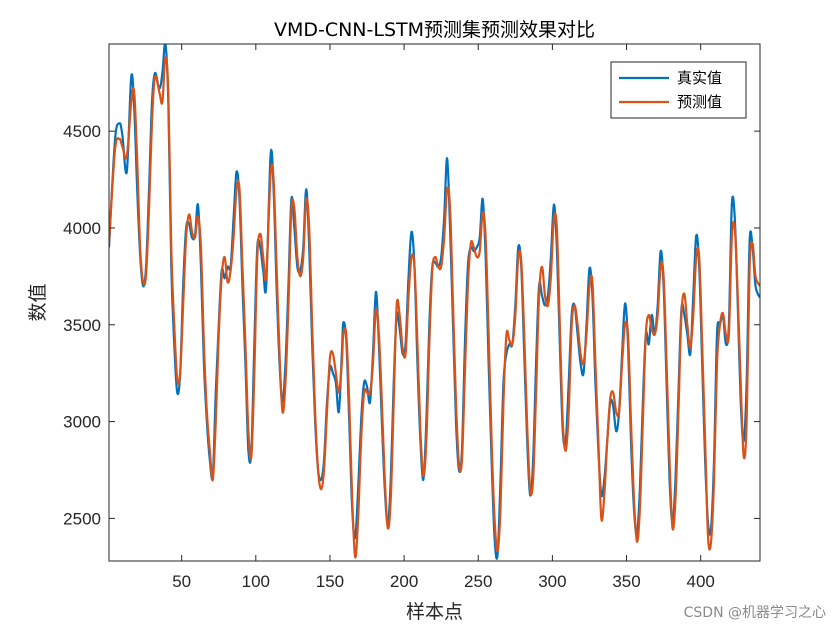 Image resolution: width=840 pixels, height=630 pixels. Describe the element at coordinates (82, 325) in the screenshot. I see `y-tick-label: 3500` at that location.